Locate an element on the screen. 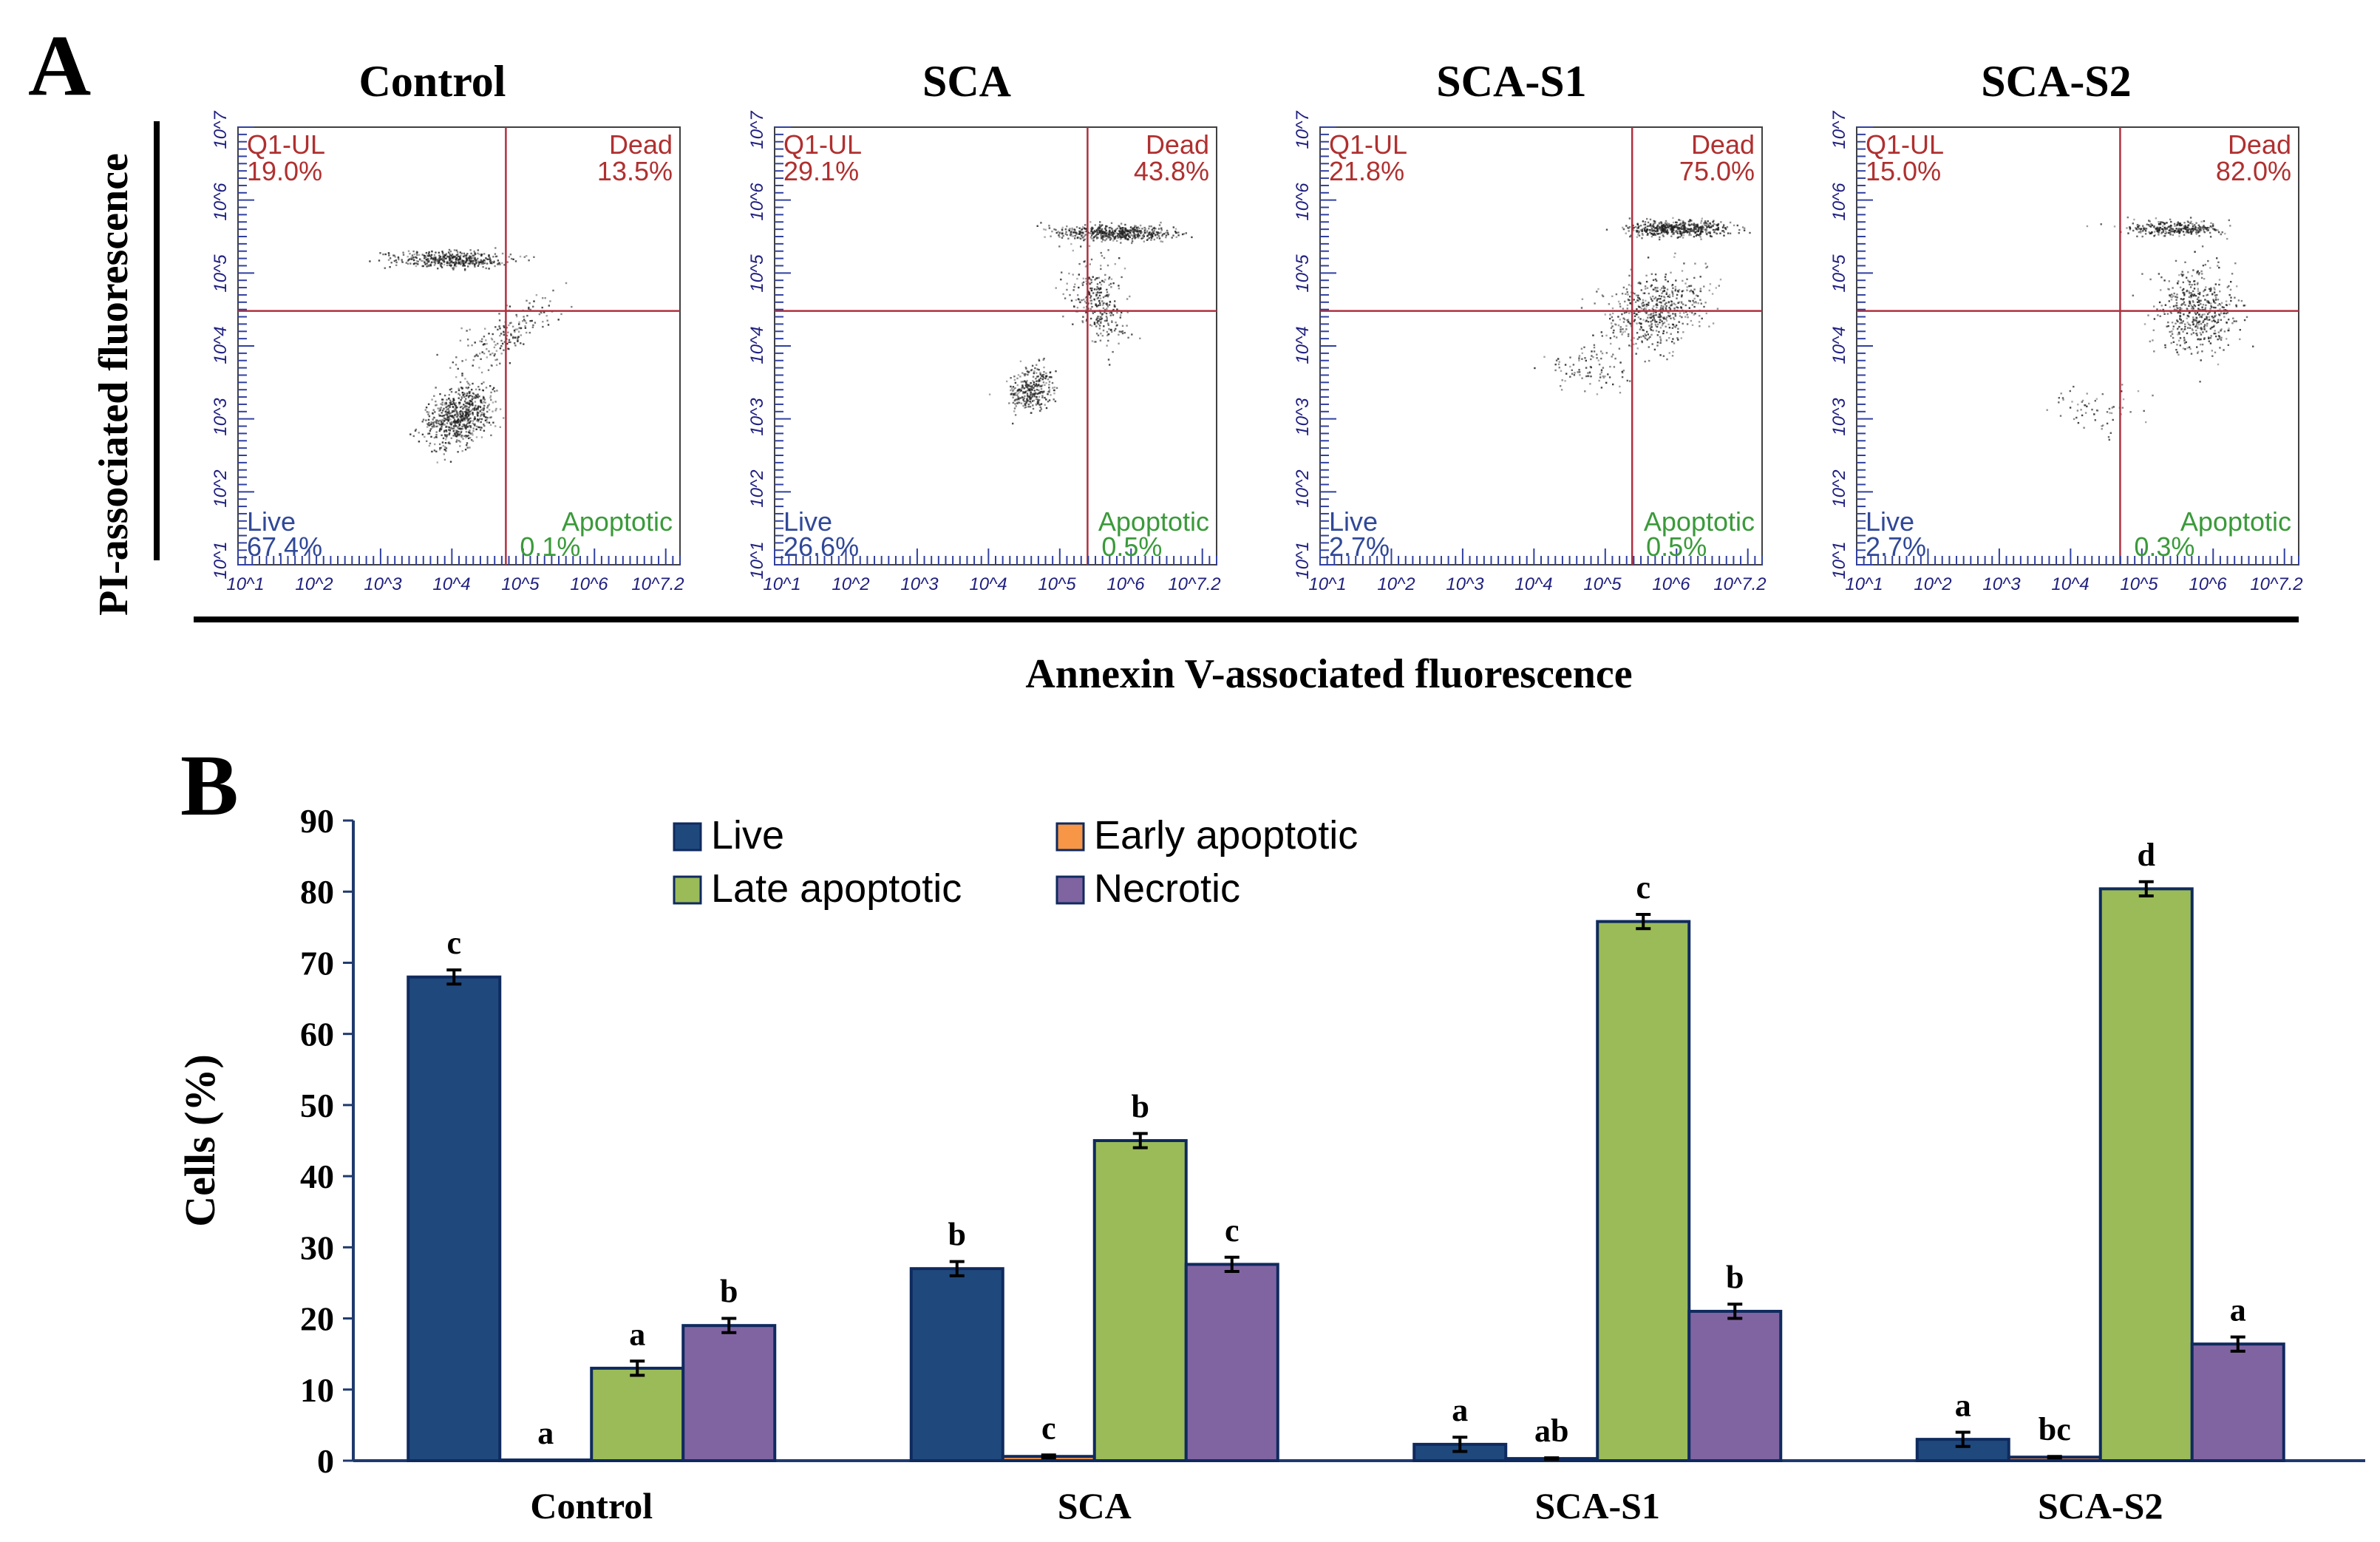  y-tick-label: 0 is located at coordinates (325, 1461).